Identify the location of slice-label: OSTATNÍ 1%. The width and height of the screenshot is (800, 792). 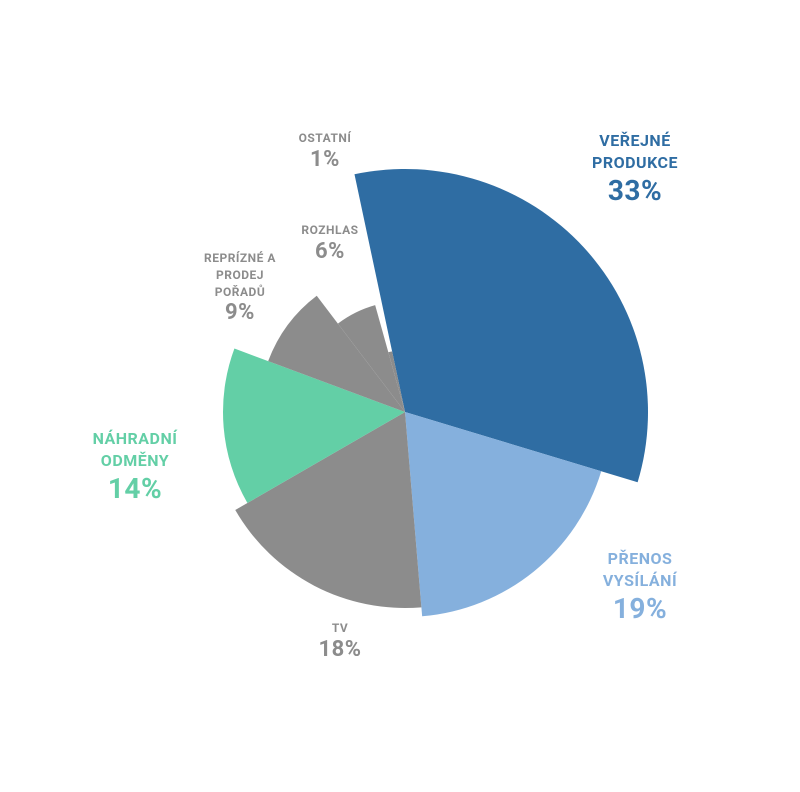
(325, 151).